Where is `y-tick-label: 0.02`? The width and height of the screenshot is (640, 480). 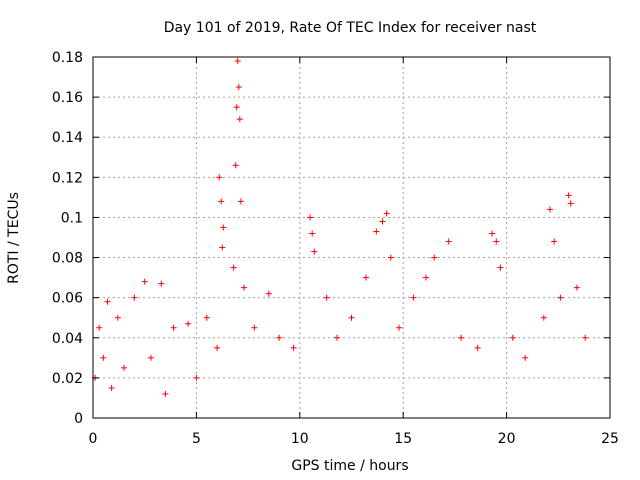
y-tick-label: 0.02 is located at coordinates (67, 379).